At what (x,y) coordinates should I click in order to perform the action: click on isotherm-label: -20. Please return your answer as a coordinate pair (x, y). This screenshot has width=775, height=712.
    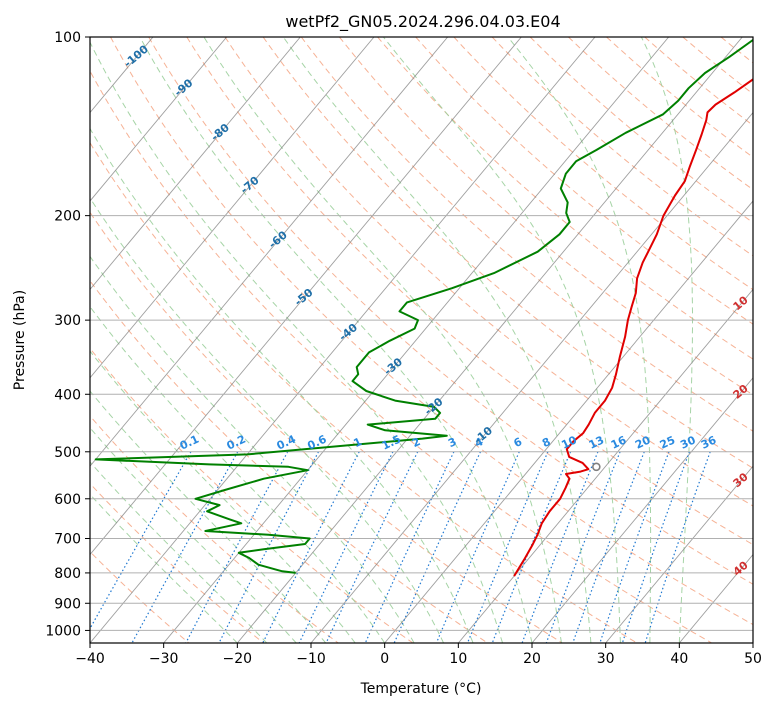
    Looking at the image, I should click on (434, 406).